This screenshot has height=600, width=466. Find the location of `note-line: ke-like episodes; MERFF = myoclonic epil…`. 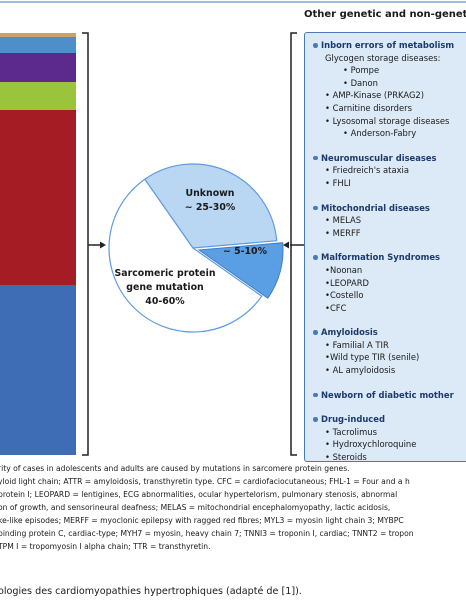

note-line: ke-like episodes; MERFF = myoclonic epil… is located at coordinates (202, 520).